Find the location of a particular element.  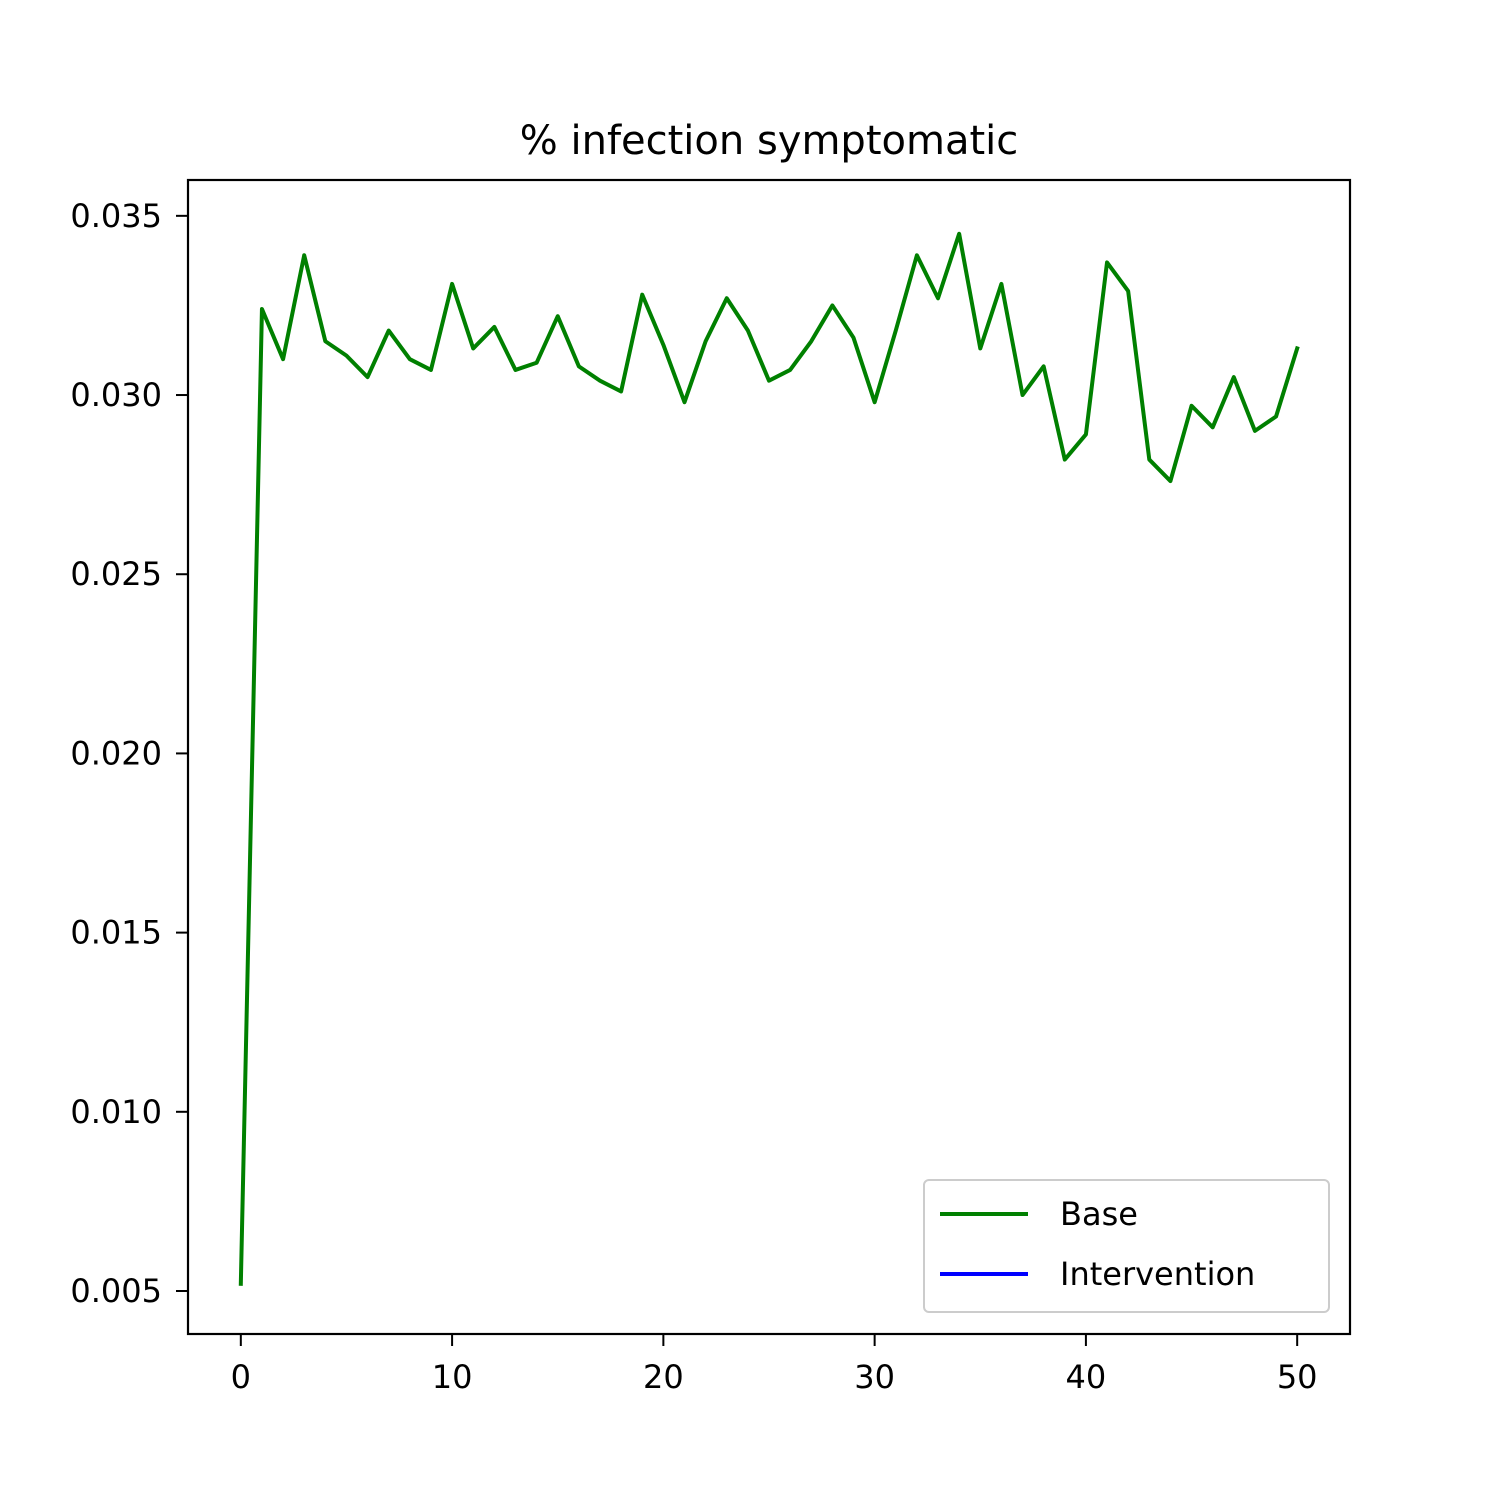

legend-label-intervention: Intervention is located at coordinates (1157, 1274).